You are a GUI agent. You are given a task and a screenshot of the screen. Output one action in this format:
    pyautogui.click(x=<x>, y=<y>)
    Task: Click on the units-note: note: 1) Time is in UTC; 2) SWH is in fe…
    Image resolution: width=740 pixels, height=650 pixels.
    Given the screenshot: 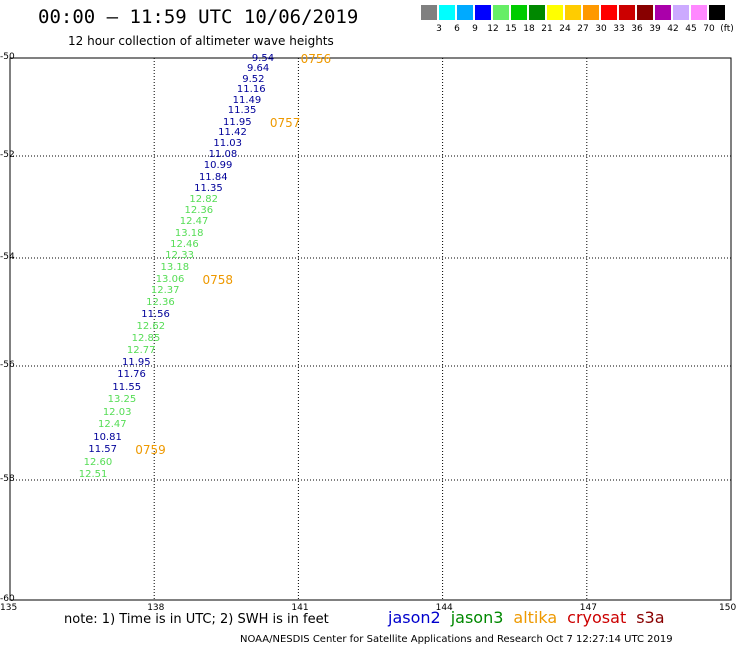 What is the action you would take?
    pyautogui.click(x=196, y=619)
    